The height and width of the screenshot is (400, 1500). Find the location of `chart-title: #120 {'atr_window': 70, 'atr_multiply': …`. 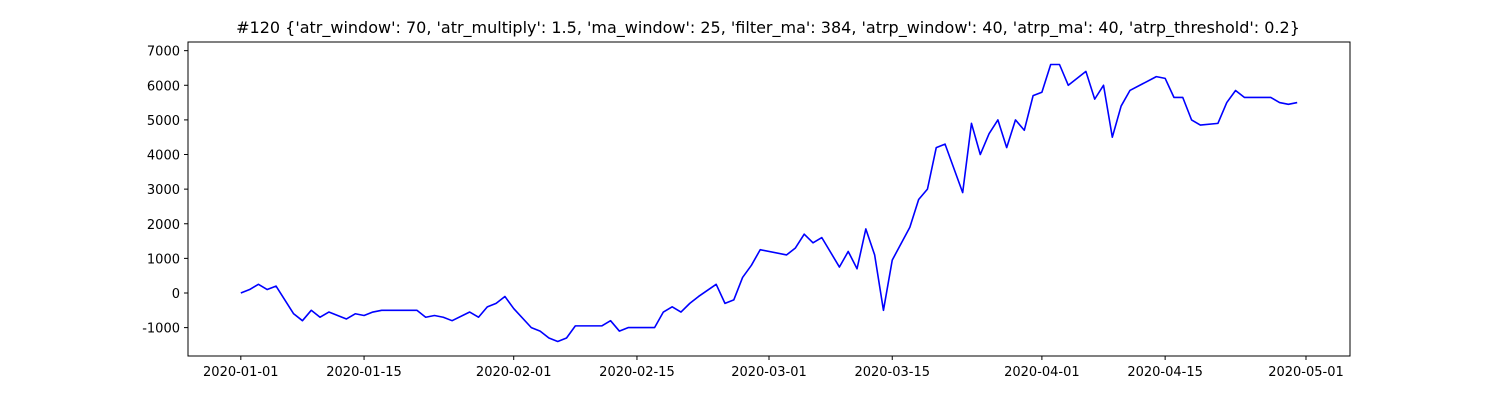

chart-title: #120 {'atr_window': 70, 'atr_multiply': … is located at coordinates (768, 28).